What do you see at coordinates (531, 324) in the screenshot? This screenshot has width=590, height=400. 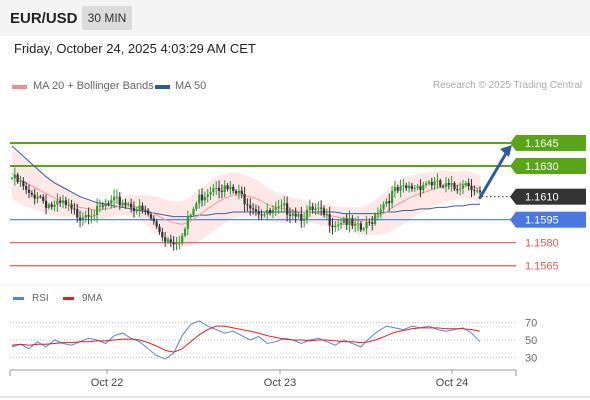 I see `rsi-tick-label: 70` at bounding box center [531, 324].